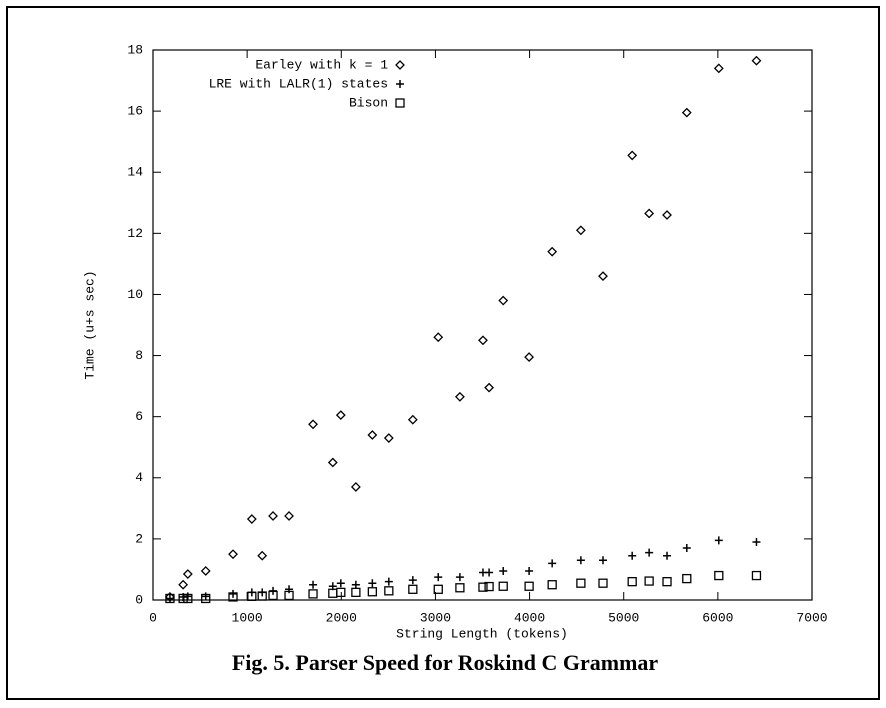 This screenshot has height=708, width=886. Describe the element at coordinates (89, 324) in the screenshot. I see `y-axis-label: Time (u+s sec)` at that location.